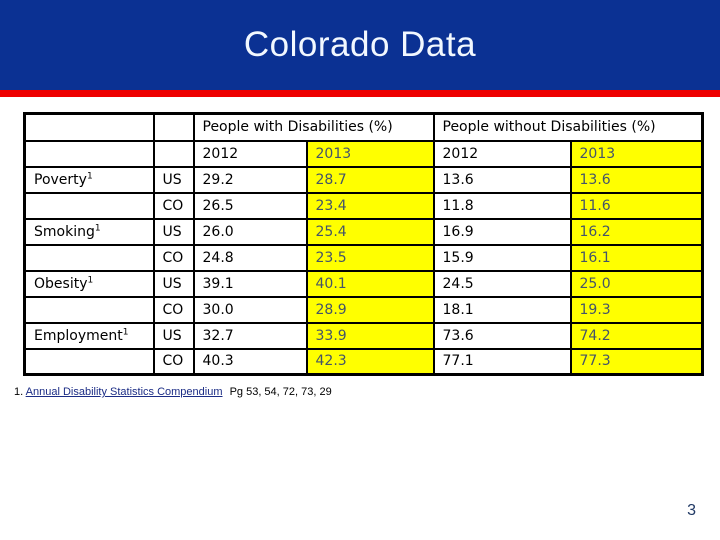  What do you see at coordinates (370, 283) in the screenshot?
I see `value-cell: 40.1` at bounding box center [370, 283].